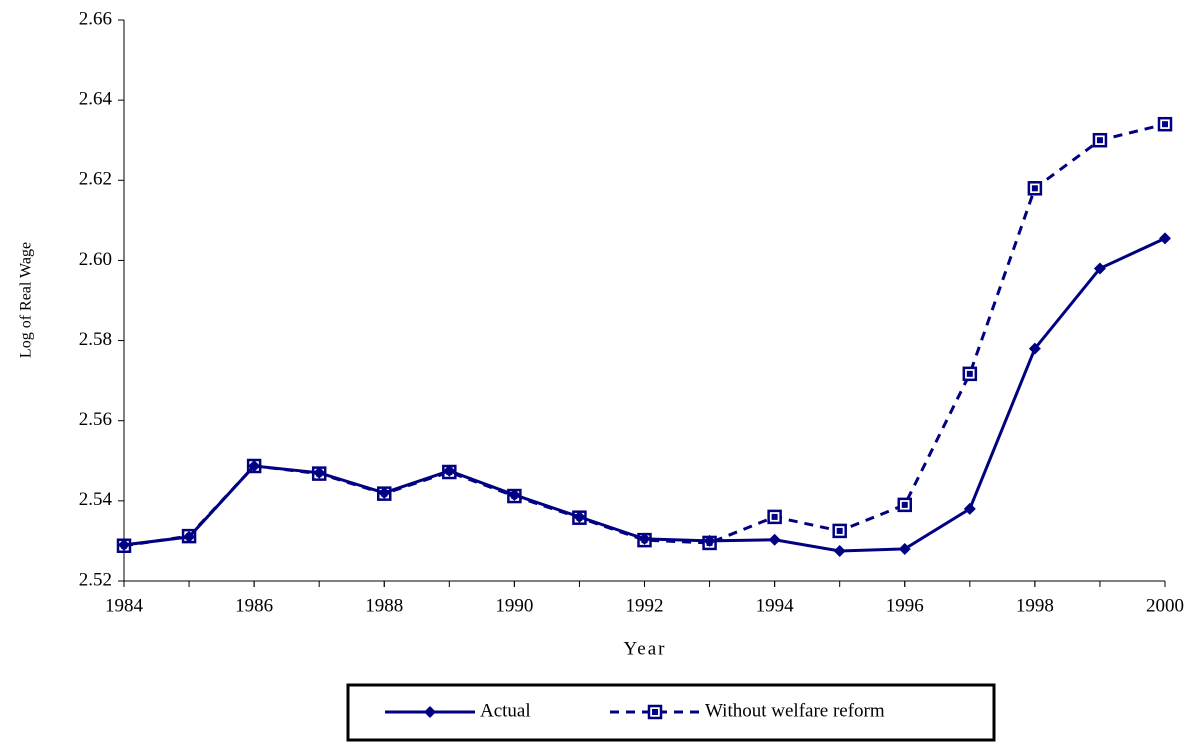 The width and height of the screenshot is (1200, 743). Describe the element at coordinates (1035, 605) in the screenshot. I see `x-tick-label: 1998` at that location.